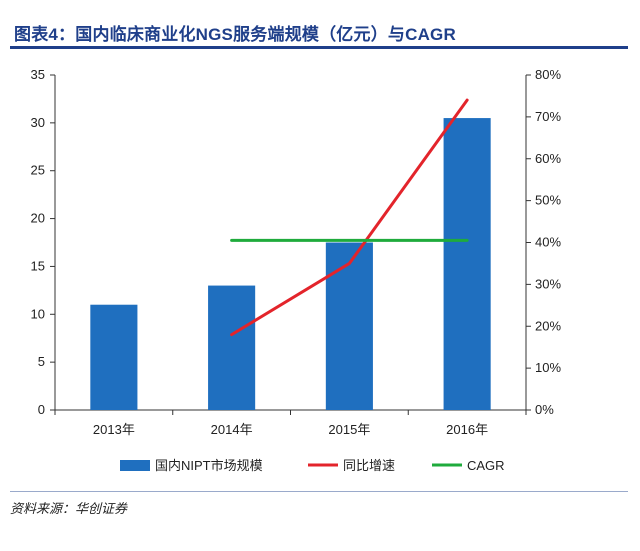 This screenshot has height=551, width=640. I want to click on right-ticks: 0% 10% 20% 30% 40% 50% 60% 70% 80%, so click(543, 242).